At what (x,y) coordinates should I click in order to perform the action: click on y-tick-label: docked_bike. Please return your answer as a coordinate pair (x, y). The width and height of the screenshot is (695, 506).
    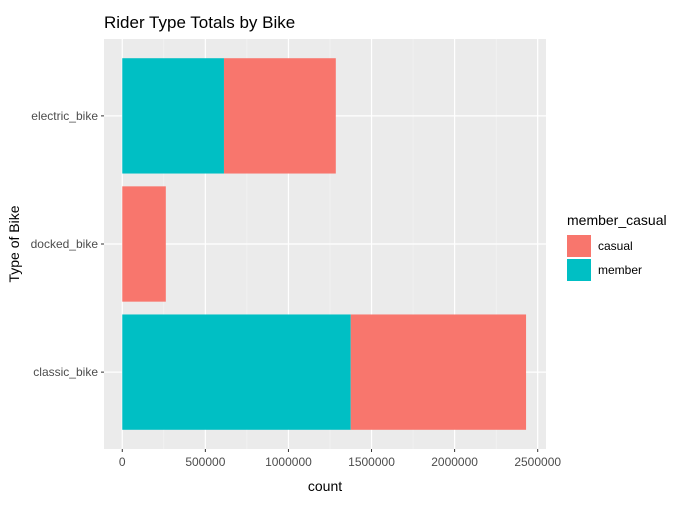
    Looking at the image, I should click on (65, 244).